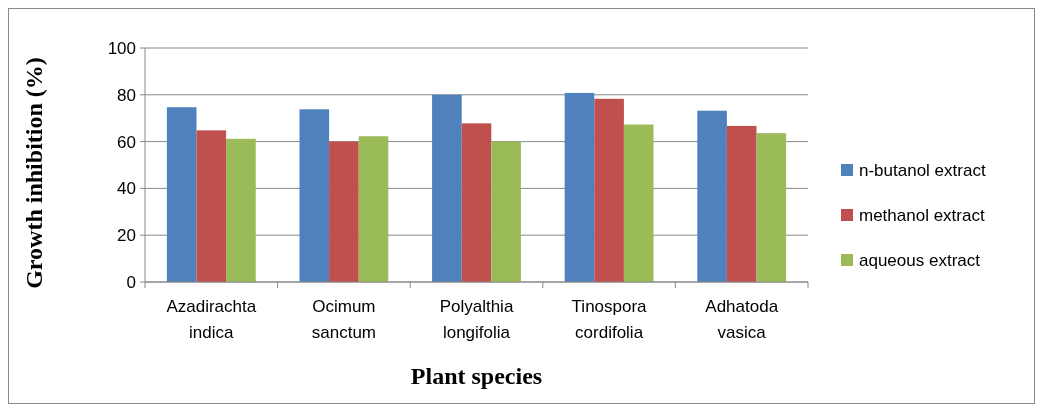 The image size is (1043, 412). I want to click on y-tick-label: 0, so click(131, 282).